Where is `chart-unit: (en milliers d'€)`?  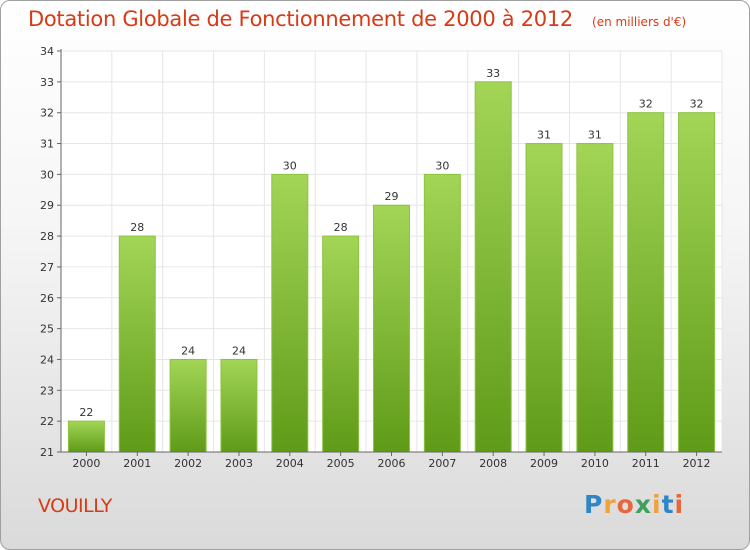 chart-unit: (en milliers d'€) is located at coordinates (639, 22).